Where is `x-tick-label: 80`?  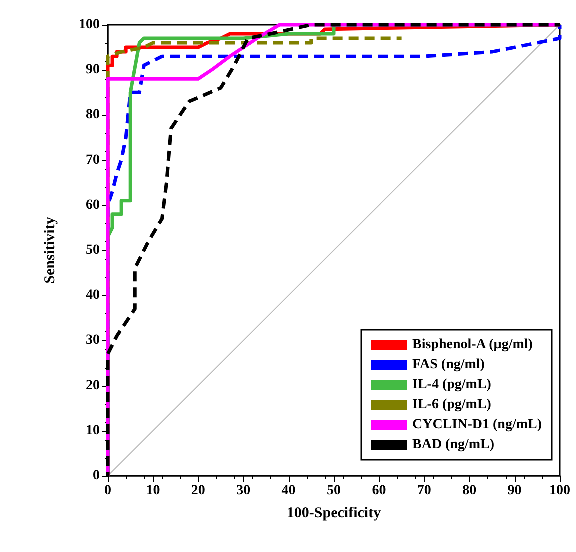
x-tick-label: 80 is located at coordinates (469, 491).